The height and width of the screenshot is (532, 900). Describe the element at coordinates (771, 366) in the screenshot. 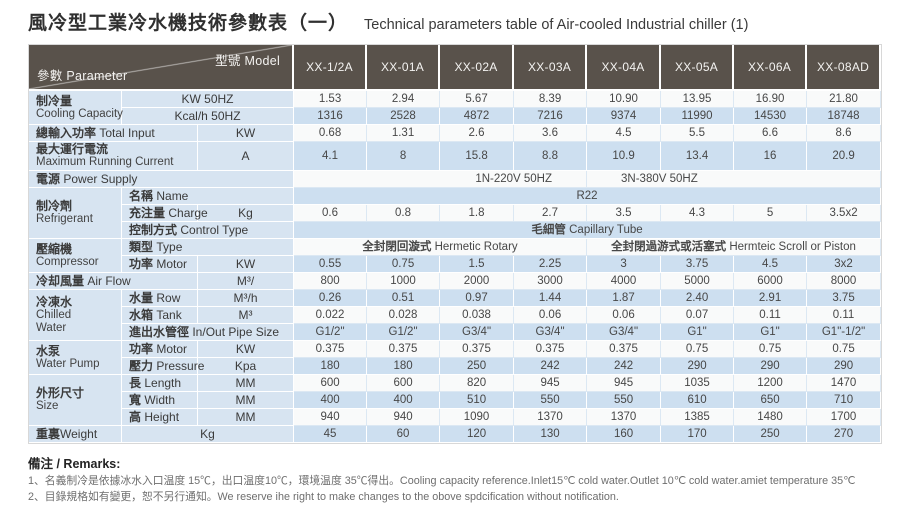

I see `value-cell: 290` at that location.